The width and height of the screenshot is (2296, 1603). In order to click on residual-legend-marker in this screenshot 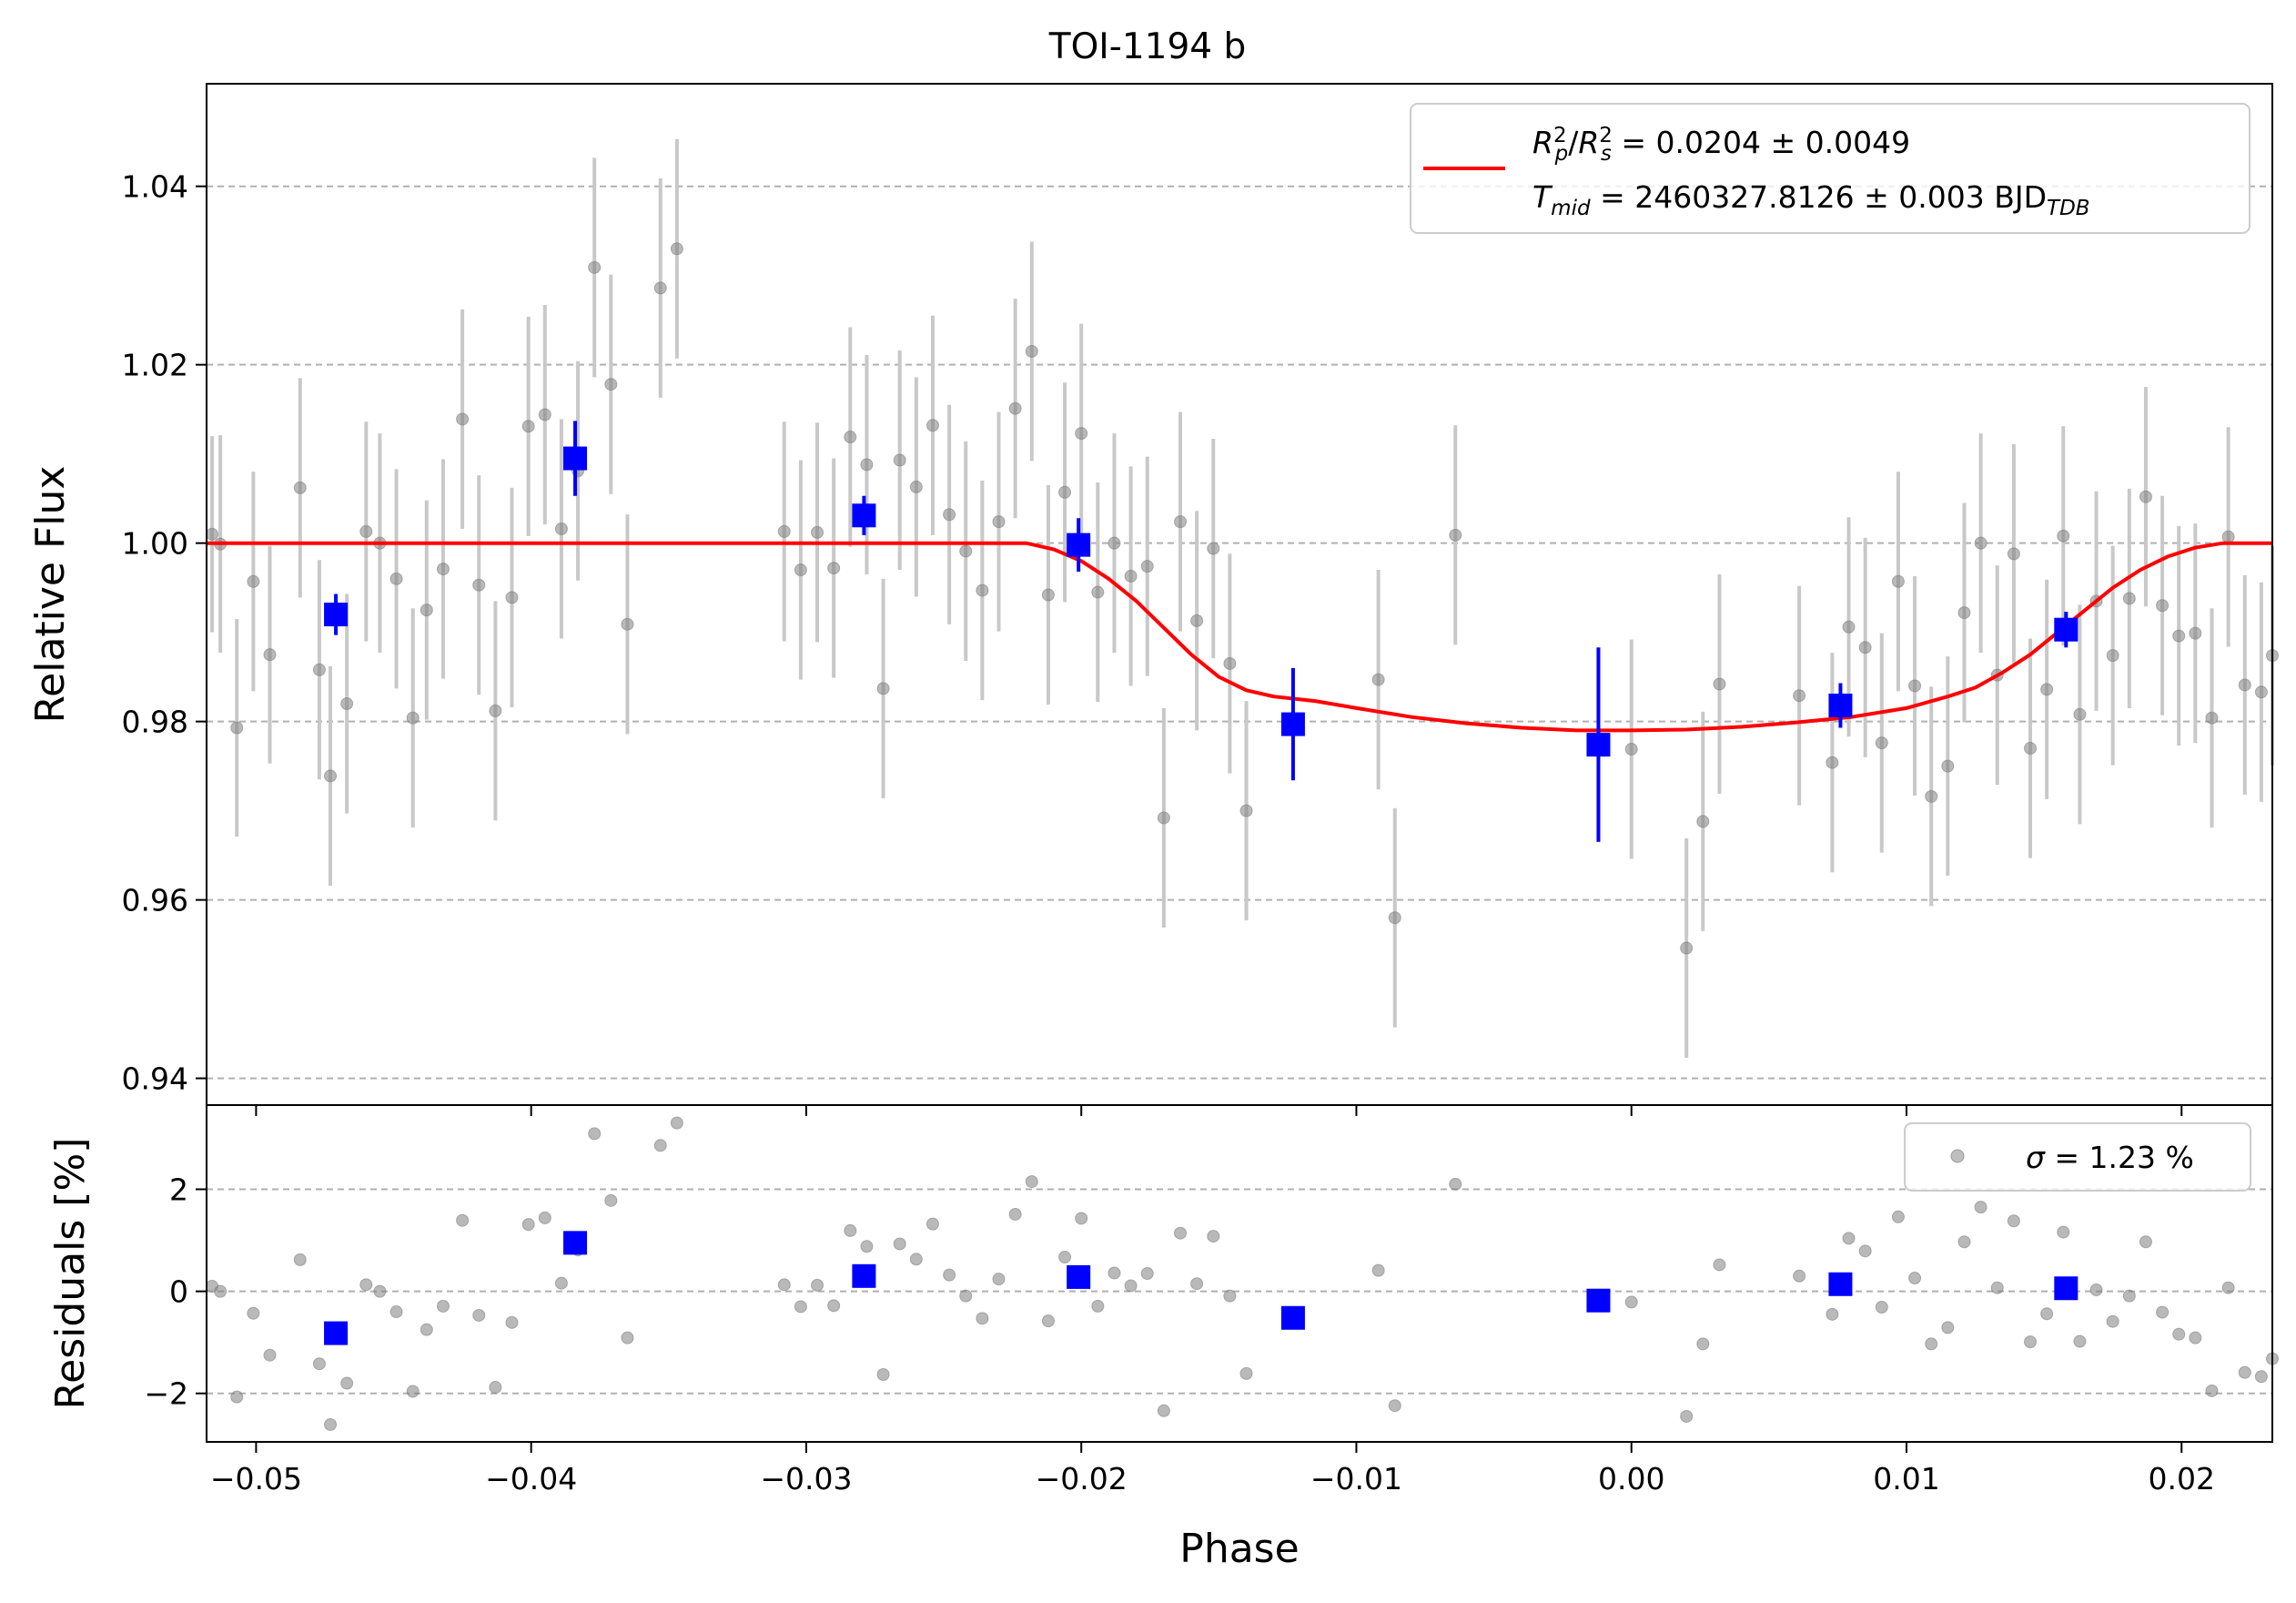, I will do `click(1958, 1156)`.